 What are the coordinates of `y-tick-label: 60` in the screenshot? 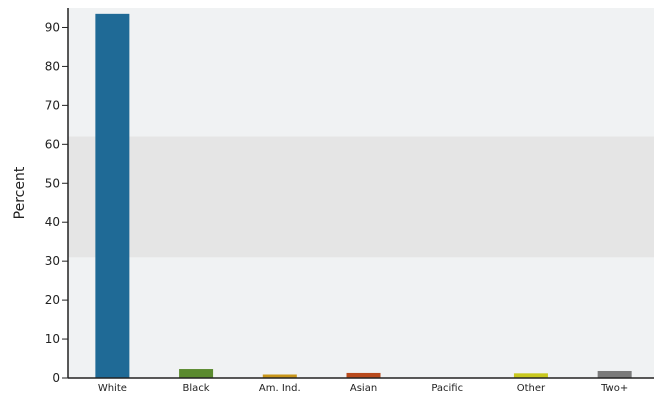 It's located at (52, 144).